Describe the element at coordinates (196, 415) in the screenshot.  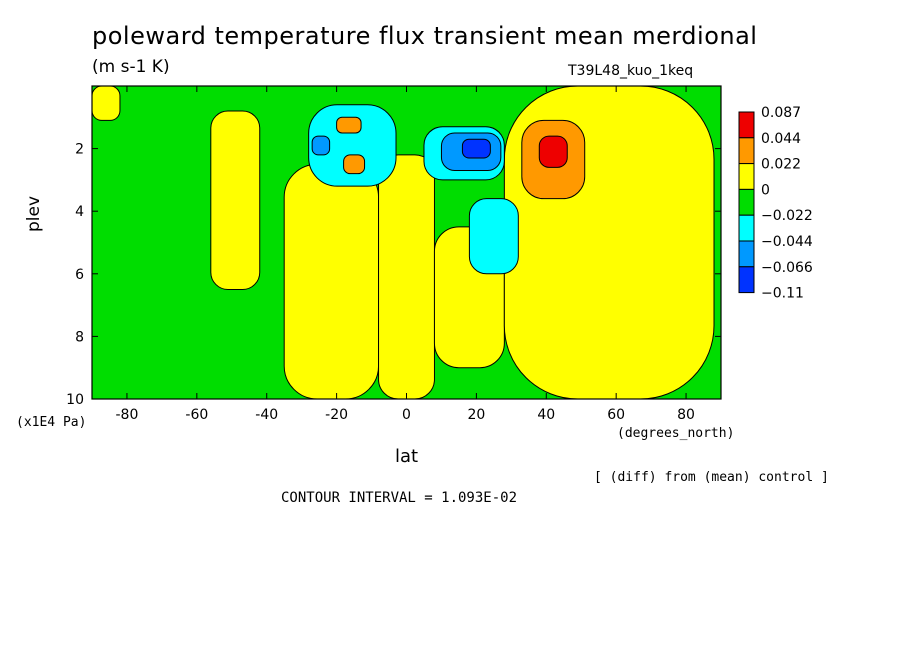
I see `x-tick-label: -60` at that location.